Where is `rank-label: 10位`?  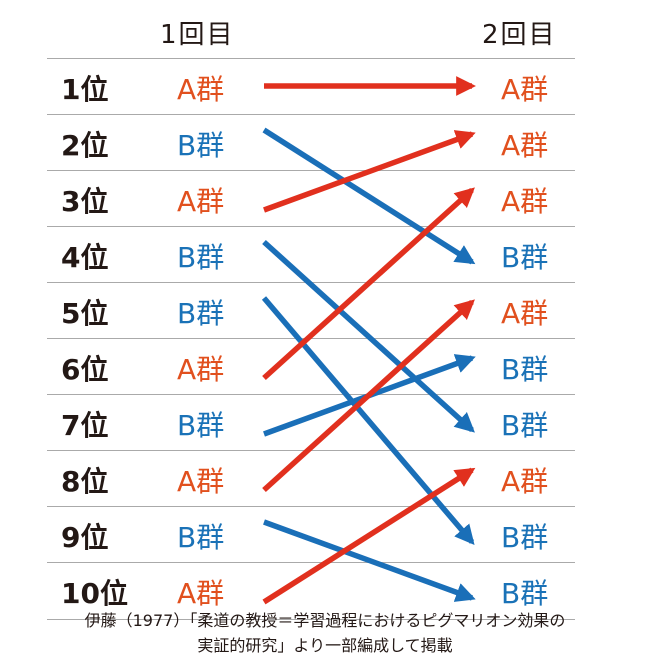 rank-label: 10位 is located at coordinates (94, 593).